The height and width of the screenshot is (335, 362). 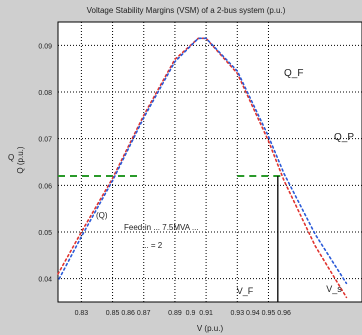 What do you see at coordinates (45, 186) in the screenshot?
I see `y-tick-label: 0.06` at bounding box center [45, 186].